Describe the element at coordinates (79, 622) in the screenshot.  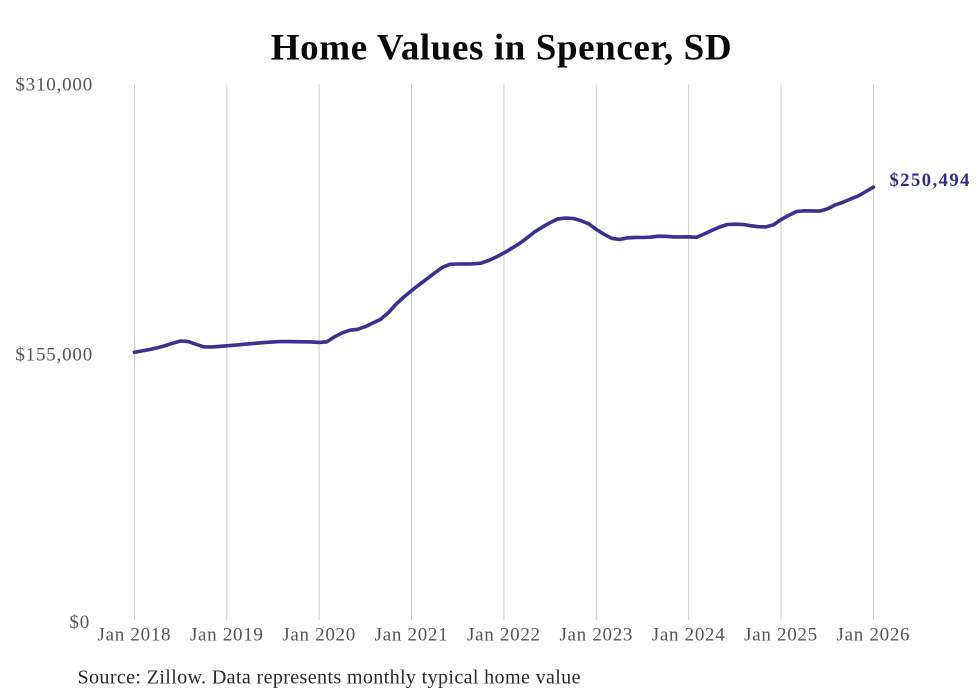
I see `svg-text: $0` at that location.